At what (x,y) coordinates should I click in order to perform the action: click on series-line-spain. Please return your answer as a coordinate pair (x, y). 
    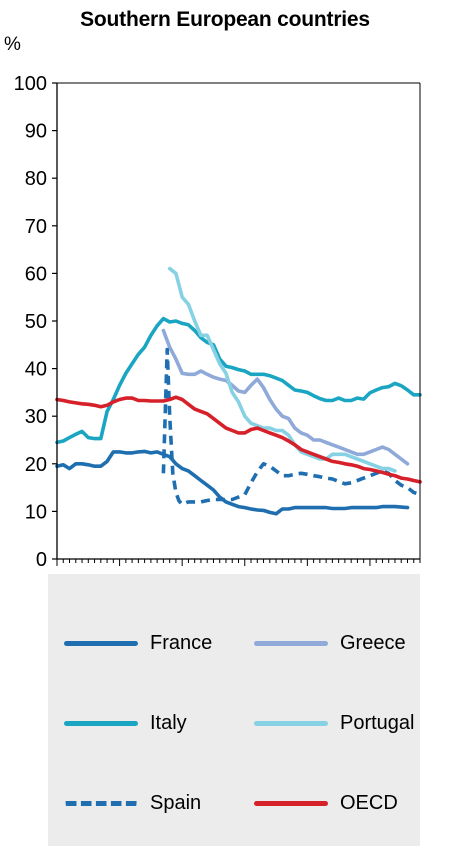
    Looking at the image, I should click on (291, 427).